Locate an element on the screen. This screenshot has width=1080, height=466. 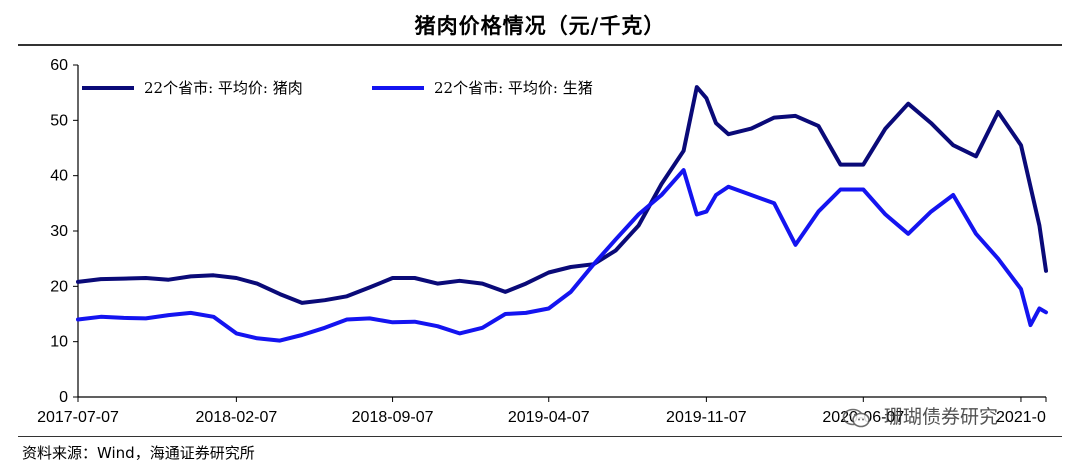
watermark: 珊瑚债券研究 is located at coordinates (920, 415).